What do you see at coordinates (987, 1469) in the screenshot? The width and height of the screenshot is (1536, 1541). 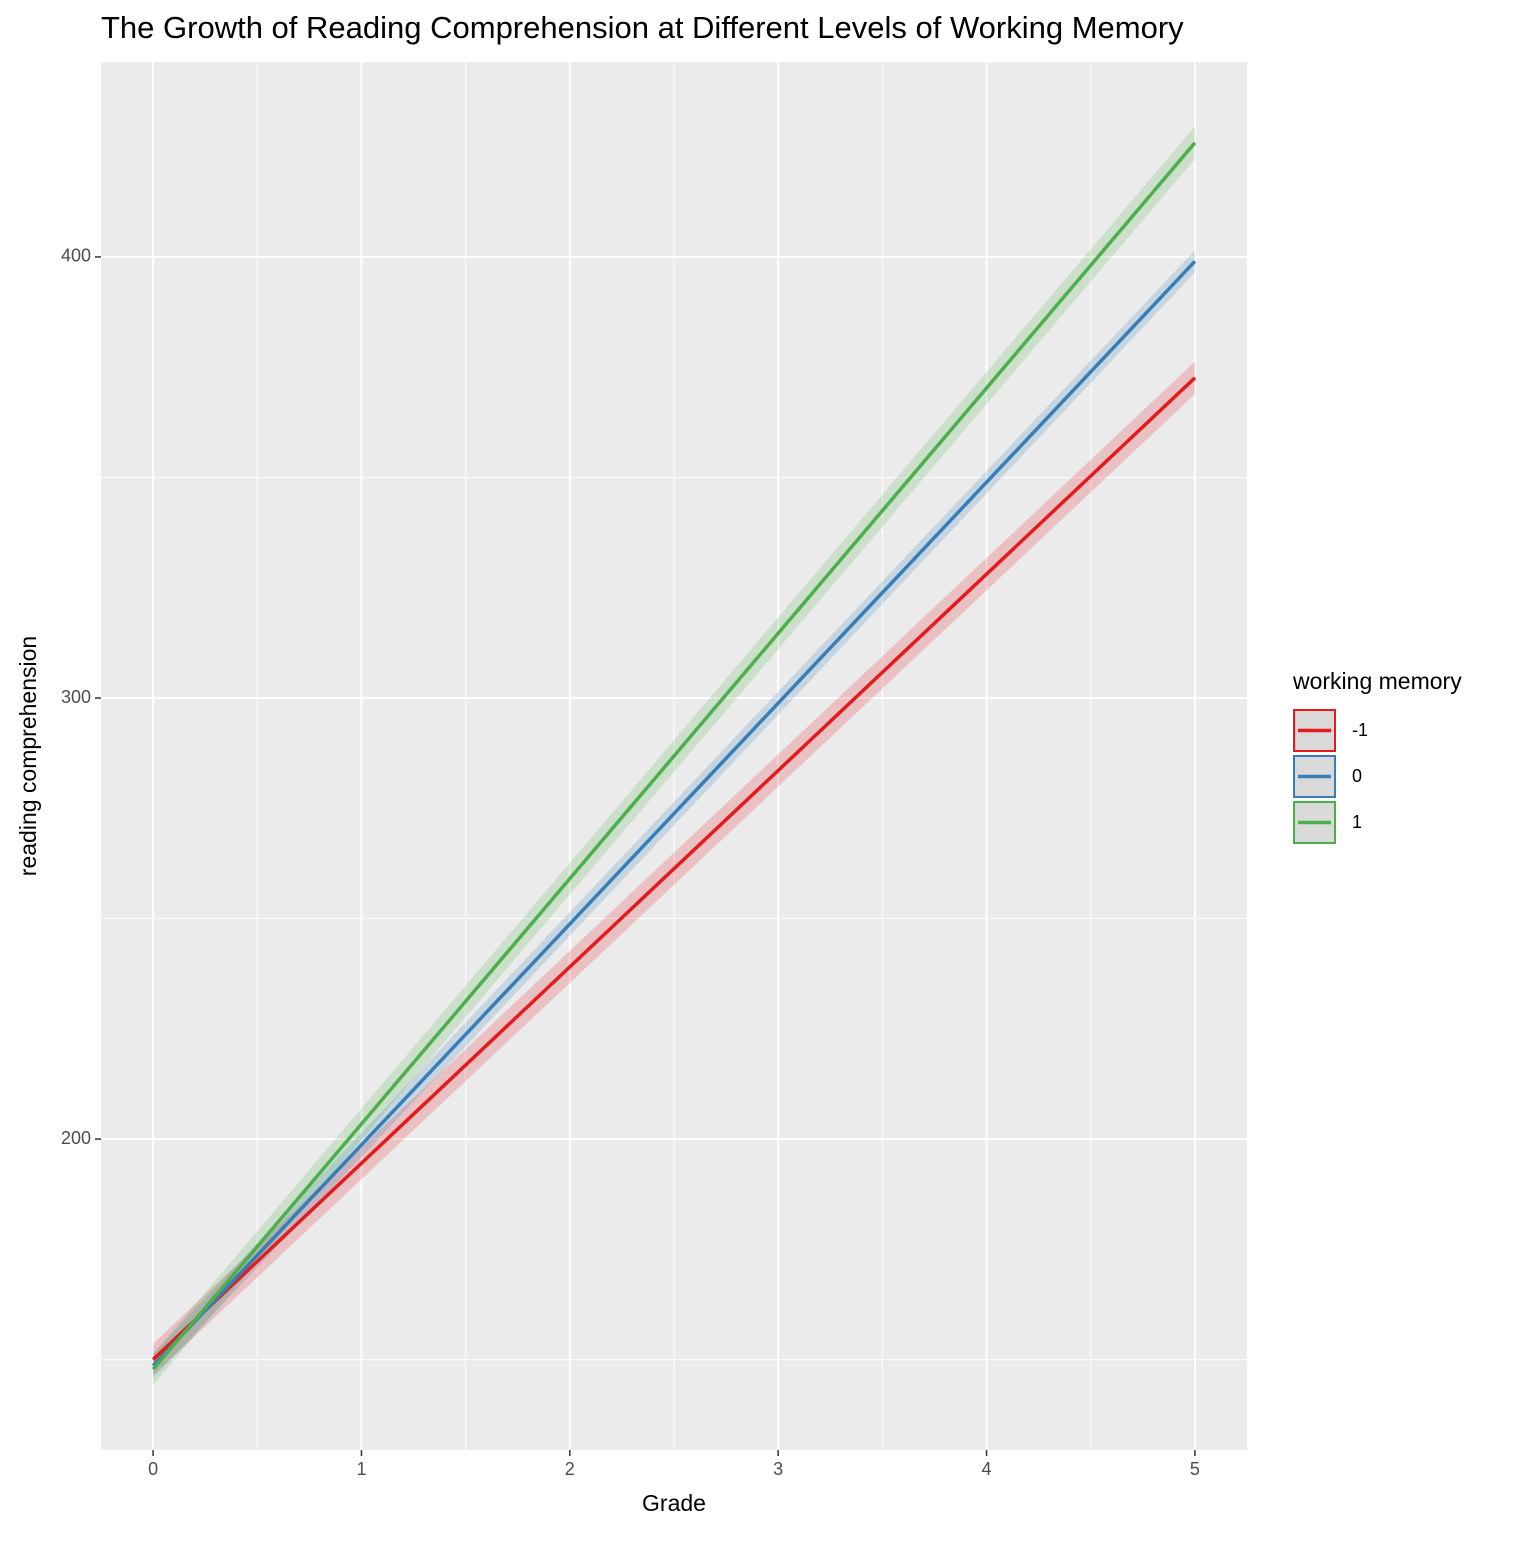 I see `x-tick-label: 4` at bounding box center [987, 1469].